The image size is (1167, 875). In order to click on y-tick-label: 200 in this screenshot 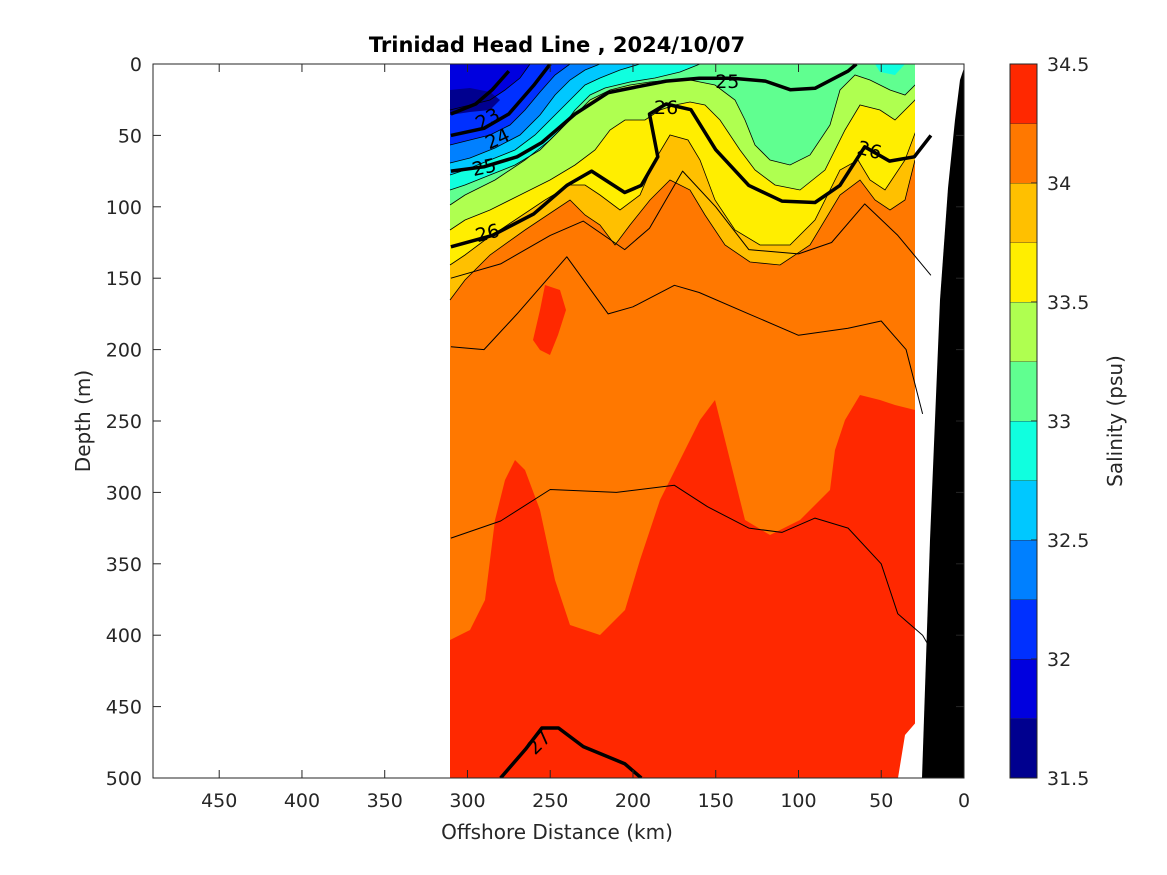, I will do `click(124, 351)`.